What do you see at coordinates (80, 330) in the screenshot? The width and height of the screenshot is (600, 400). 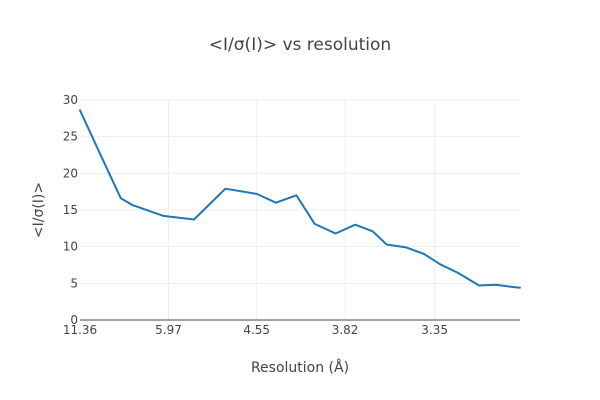 I see `x-tick-label: 11.36` at bounding box center [80, 330].